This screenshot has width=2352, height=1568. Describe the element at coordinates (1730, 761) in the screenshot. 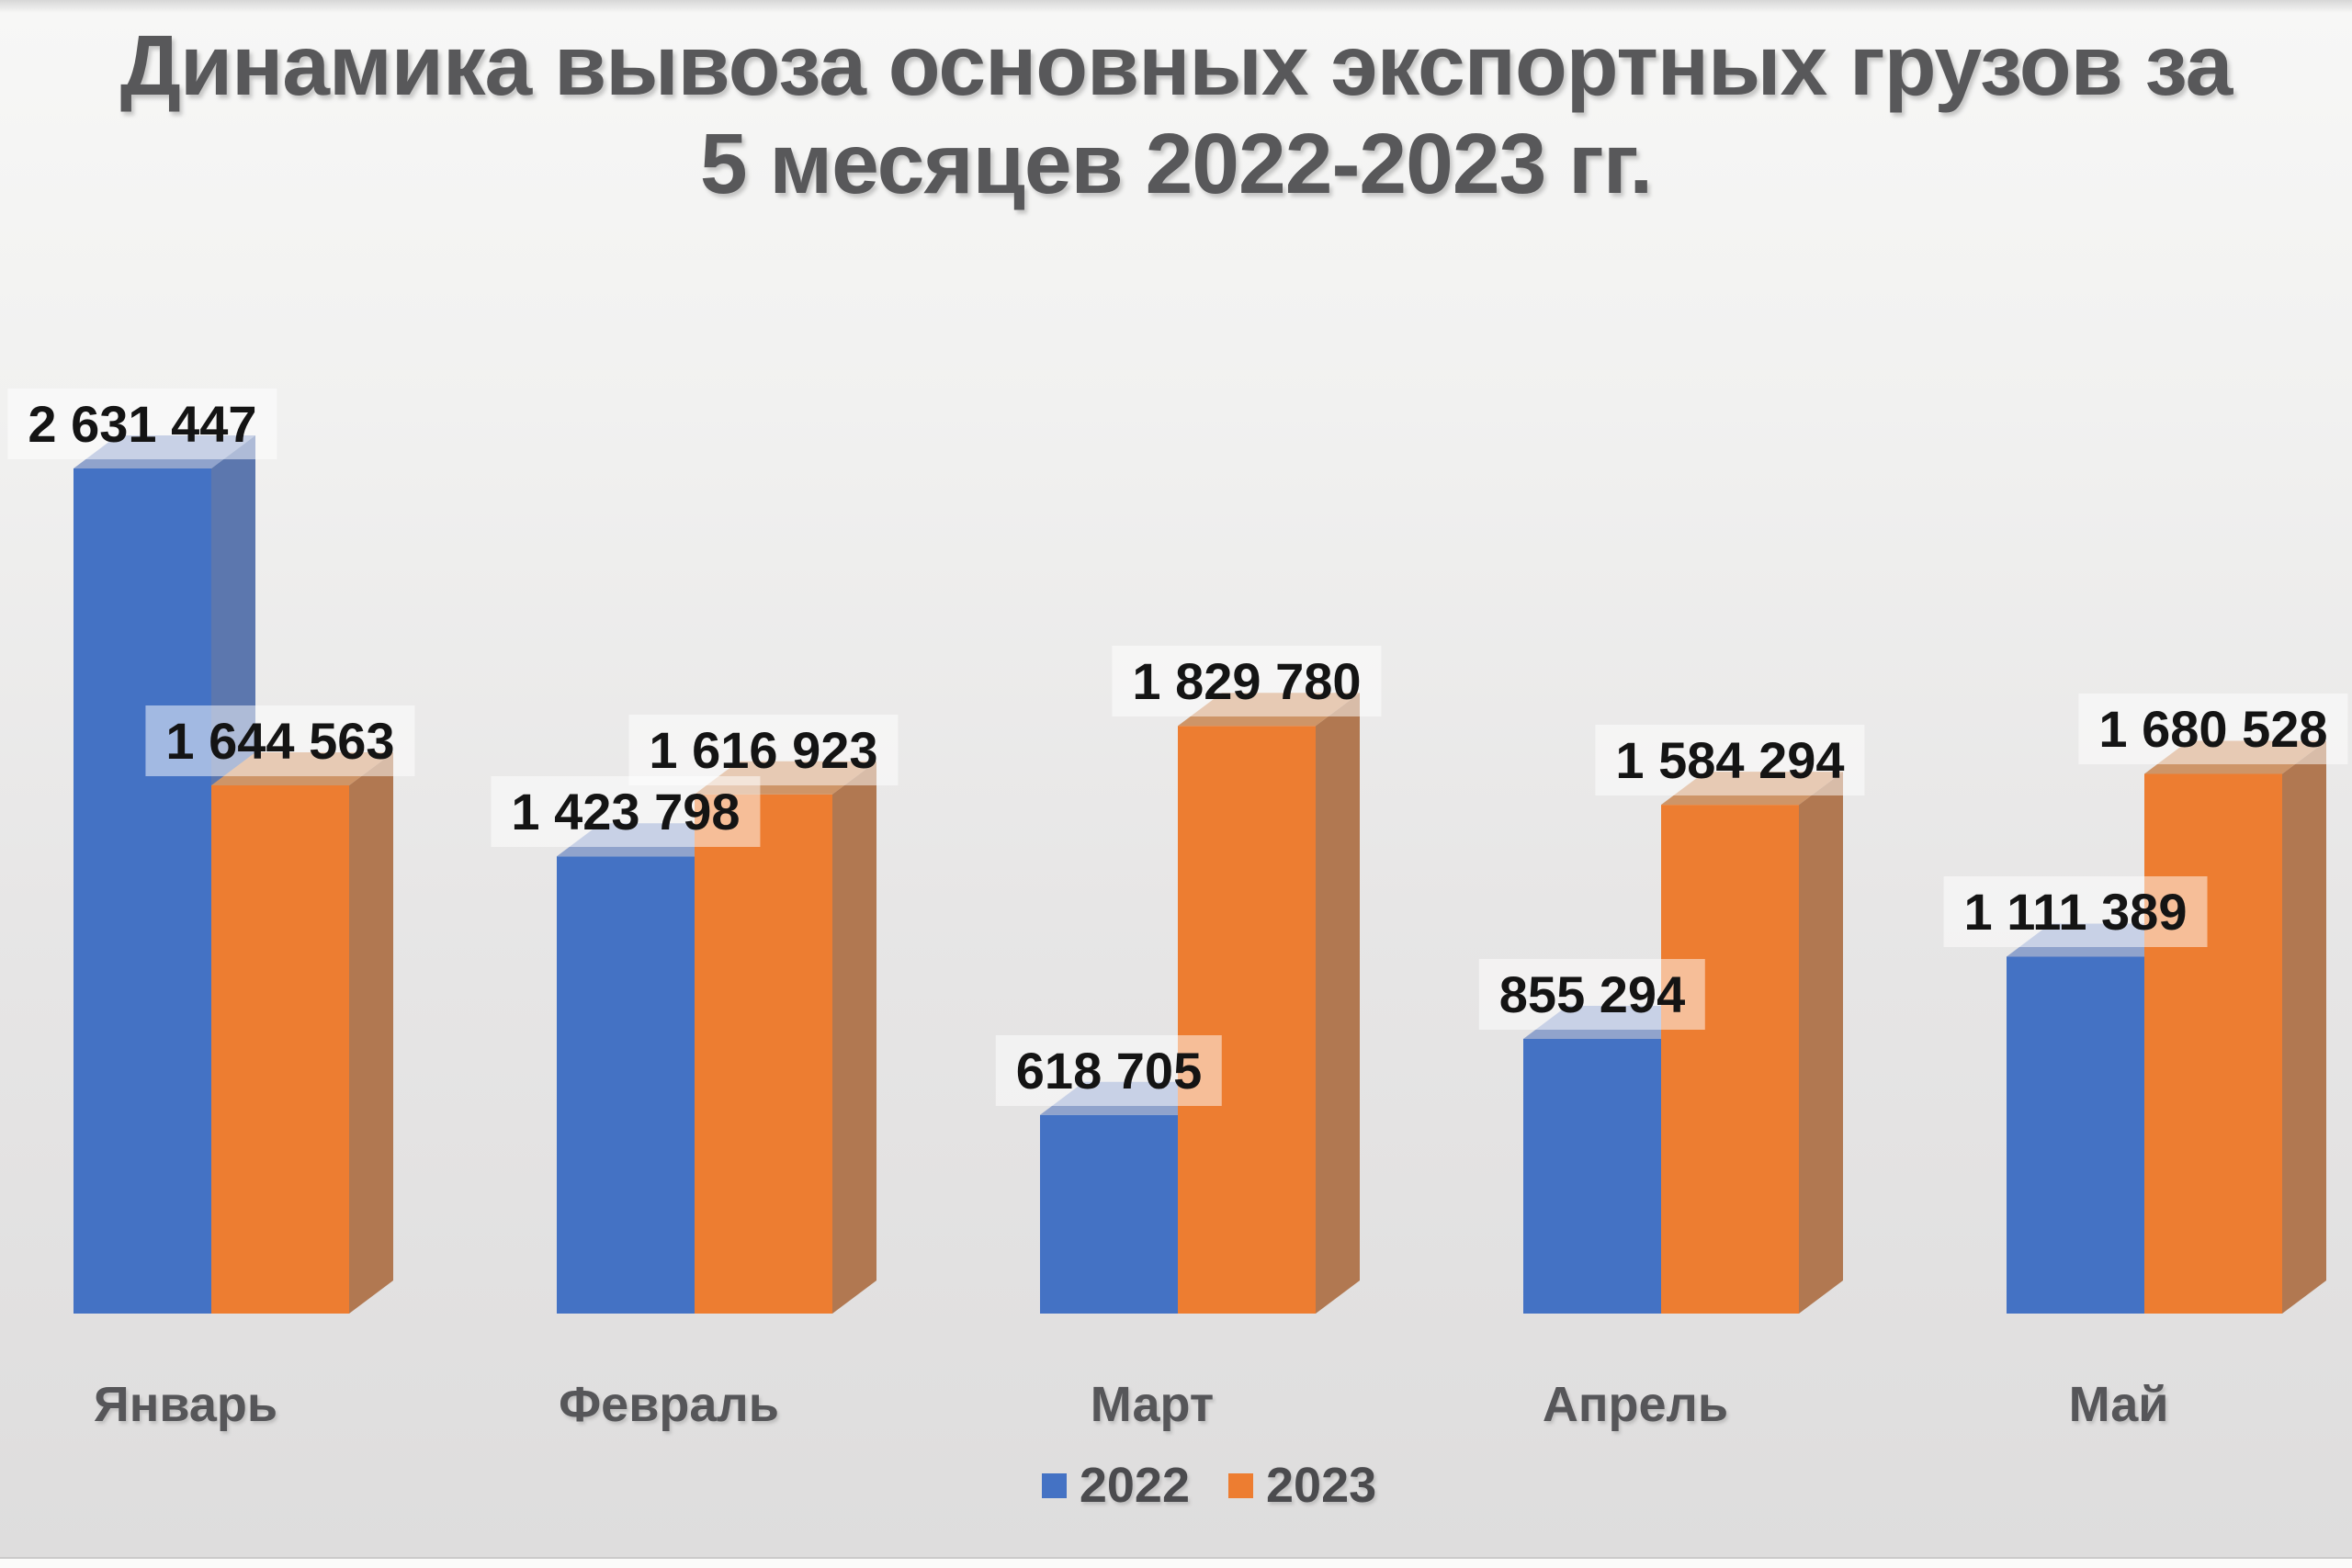

I see `value-label-2023-Апрель: 1 584 294` at that location.